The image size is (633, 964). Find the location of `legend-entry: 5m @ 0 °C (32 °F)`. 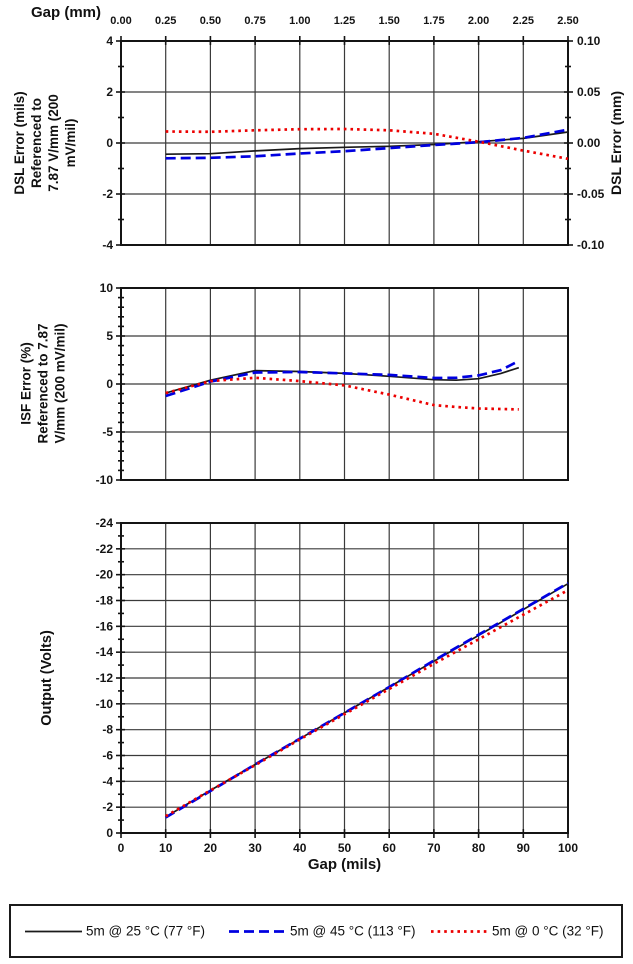

legend-entry: 5m @ 0 °C (32 °F) is located at coordinates (517, 931).